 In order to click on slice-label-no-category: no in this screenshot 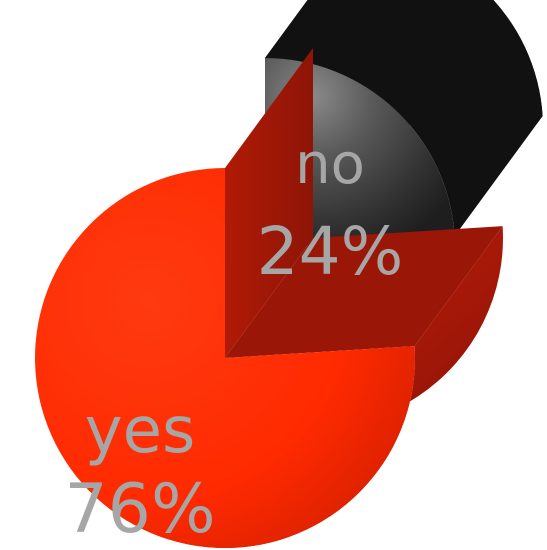, I will do `click(330, 164)`.